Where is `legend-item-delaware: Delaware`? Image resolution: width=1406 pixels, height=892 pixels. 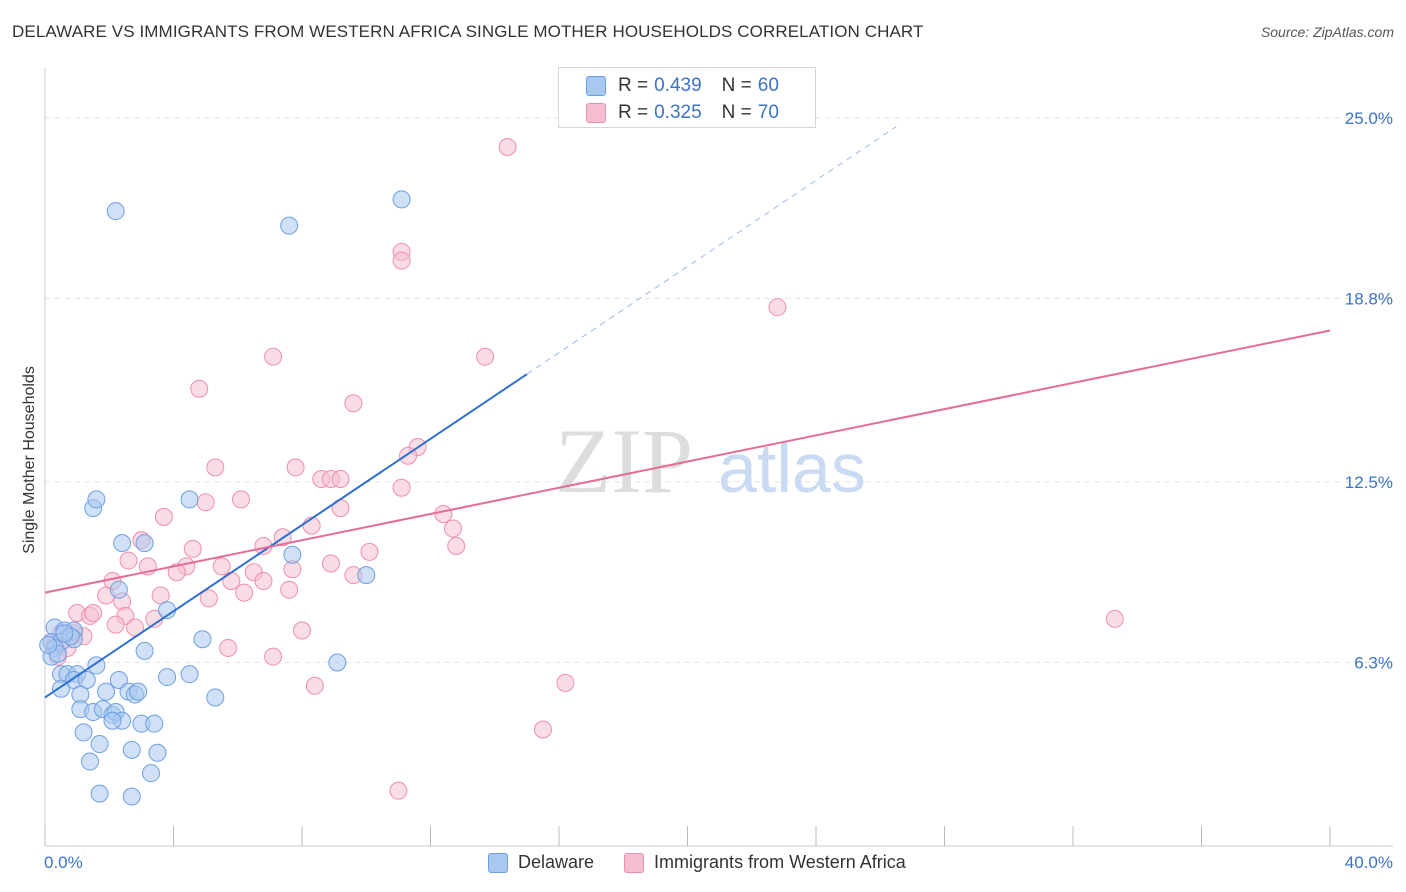
legend-item-delaware: Delaware is located at coordinates (541, 862).